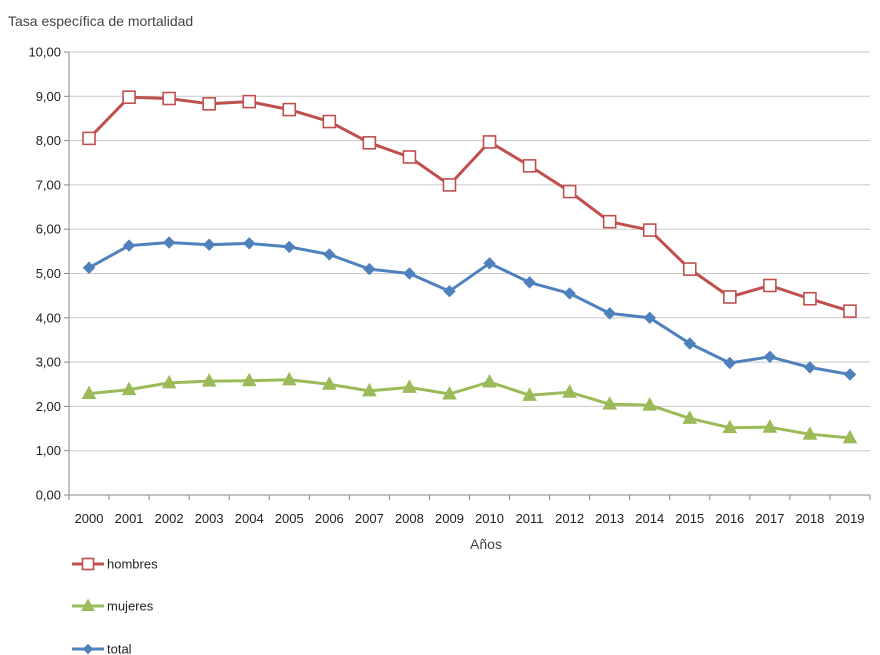 This screenshot has height=655, width=880. Describe the element at coordinates (769, 518) in the screenshot. I see `x-tick-label: 2017` at that location.